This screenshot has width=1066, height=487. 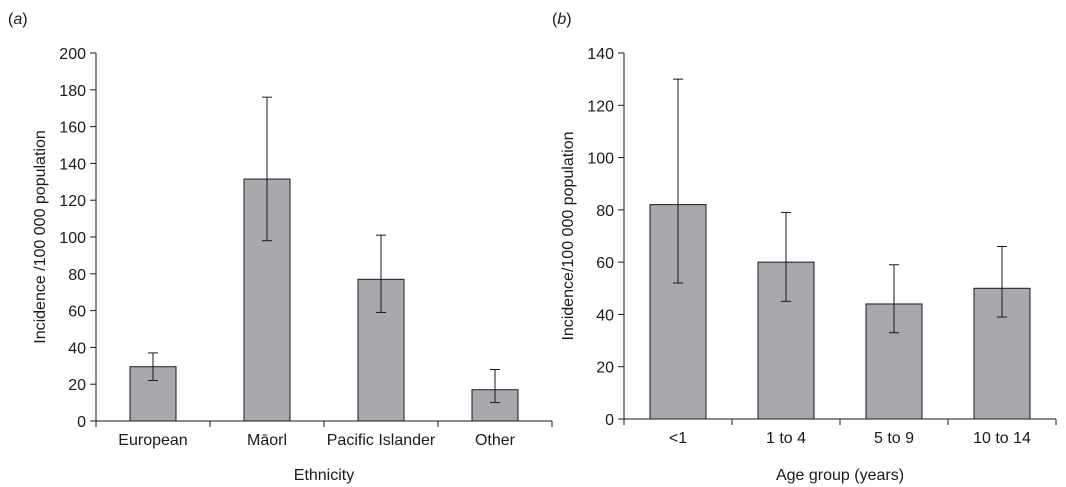 I want to click on x-tick-label: Pacific Islander, so click(x=381, y=440).